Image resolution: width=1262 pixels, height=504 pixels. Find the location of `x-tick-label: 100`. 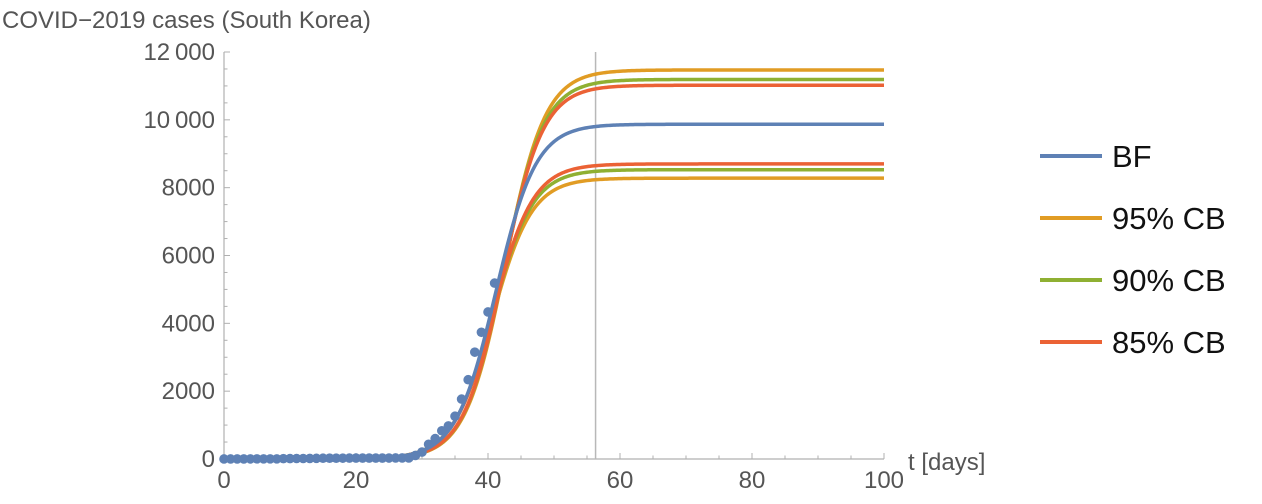

x-tick-label: 100 is located at coordinates (884, 480).